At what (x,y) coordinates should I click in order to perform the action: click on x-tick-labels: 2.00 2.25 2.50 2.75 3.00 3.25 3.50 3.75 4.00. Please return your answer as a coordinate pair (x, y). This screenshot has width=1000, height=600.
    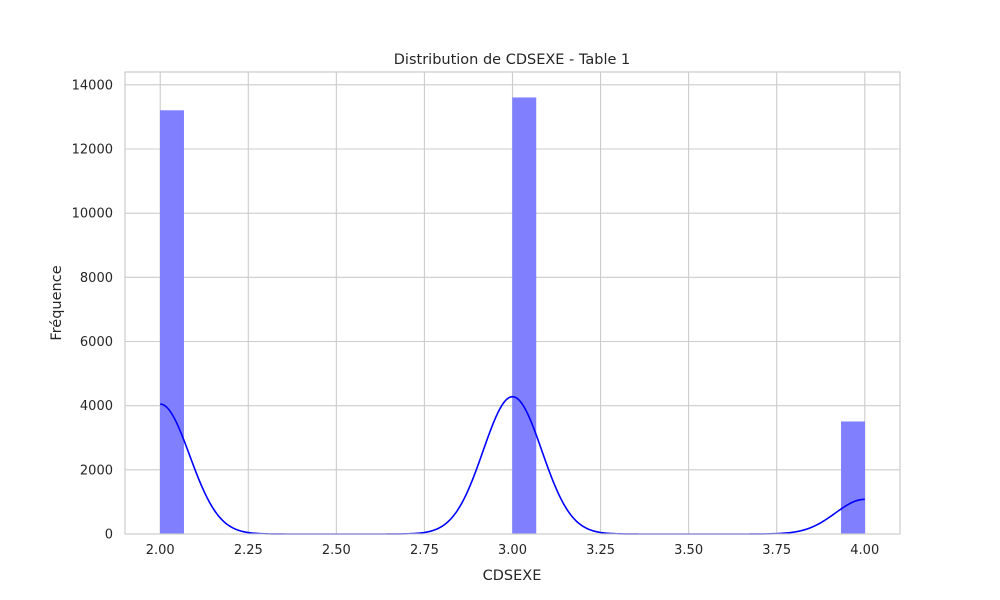
    Looking at the image, I should click on (512, 550).